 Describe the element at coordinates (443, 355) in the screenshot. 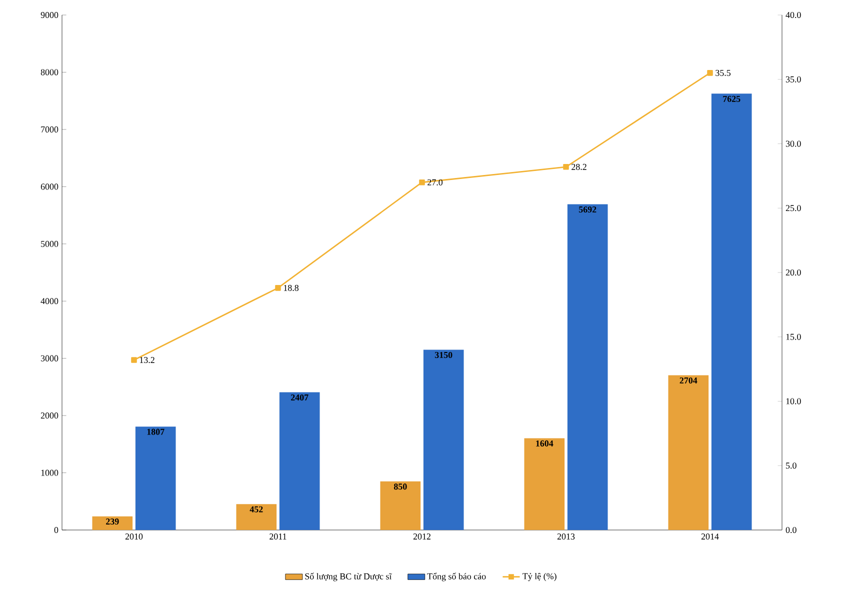

I see `data-label: 3150` at that location.